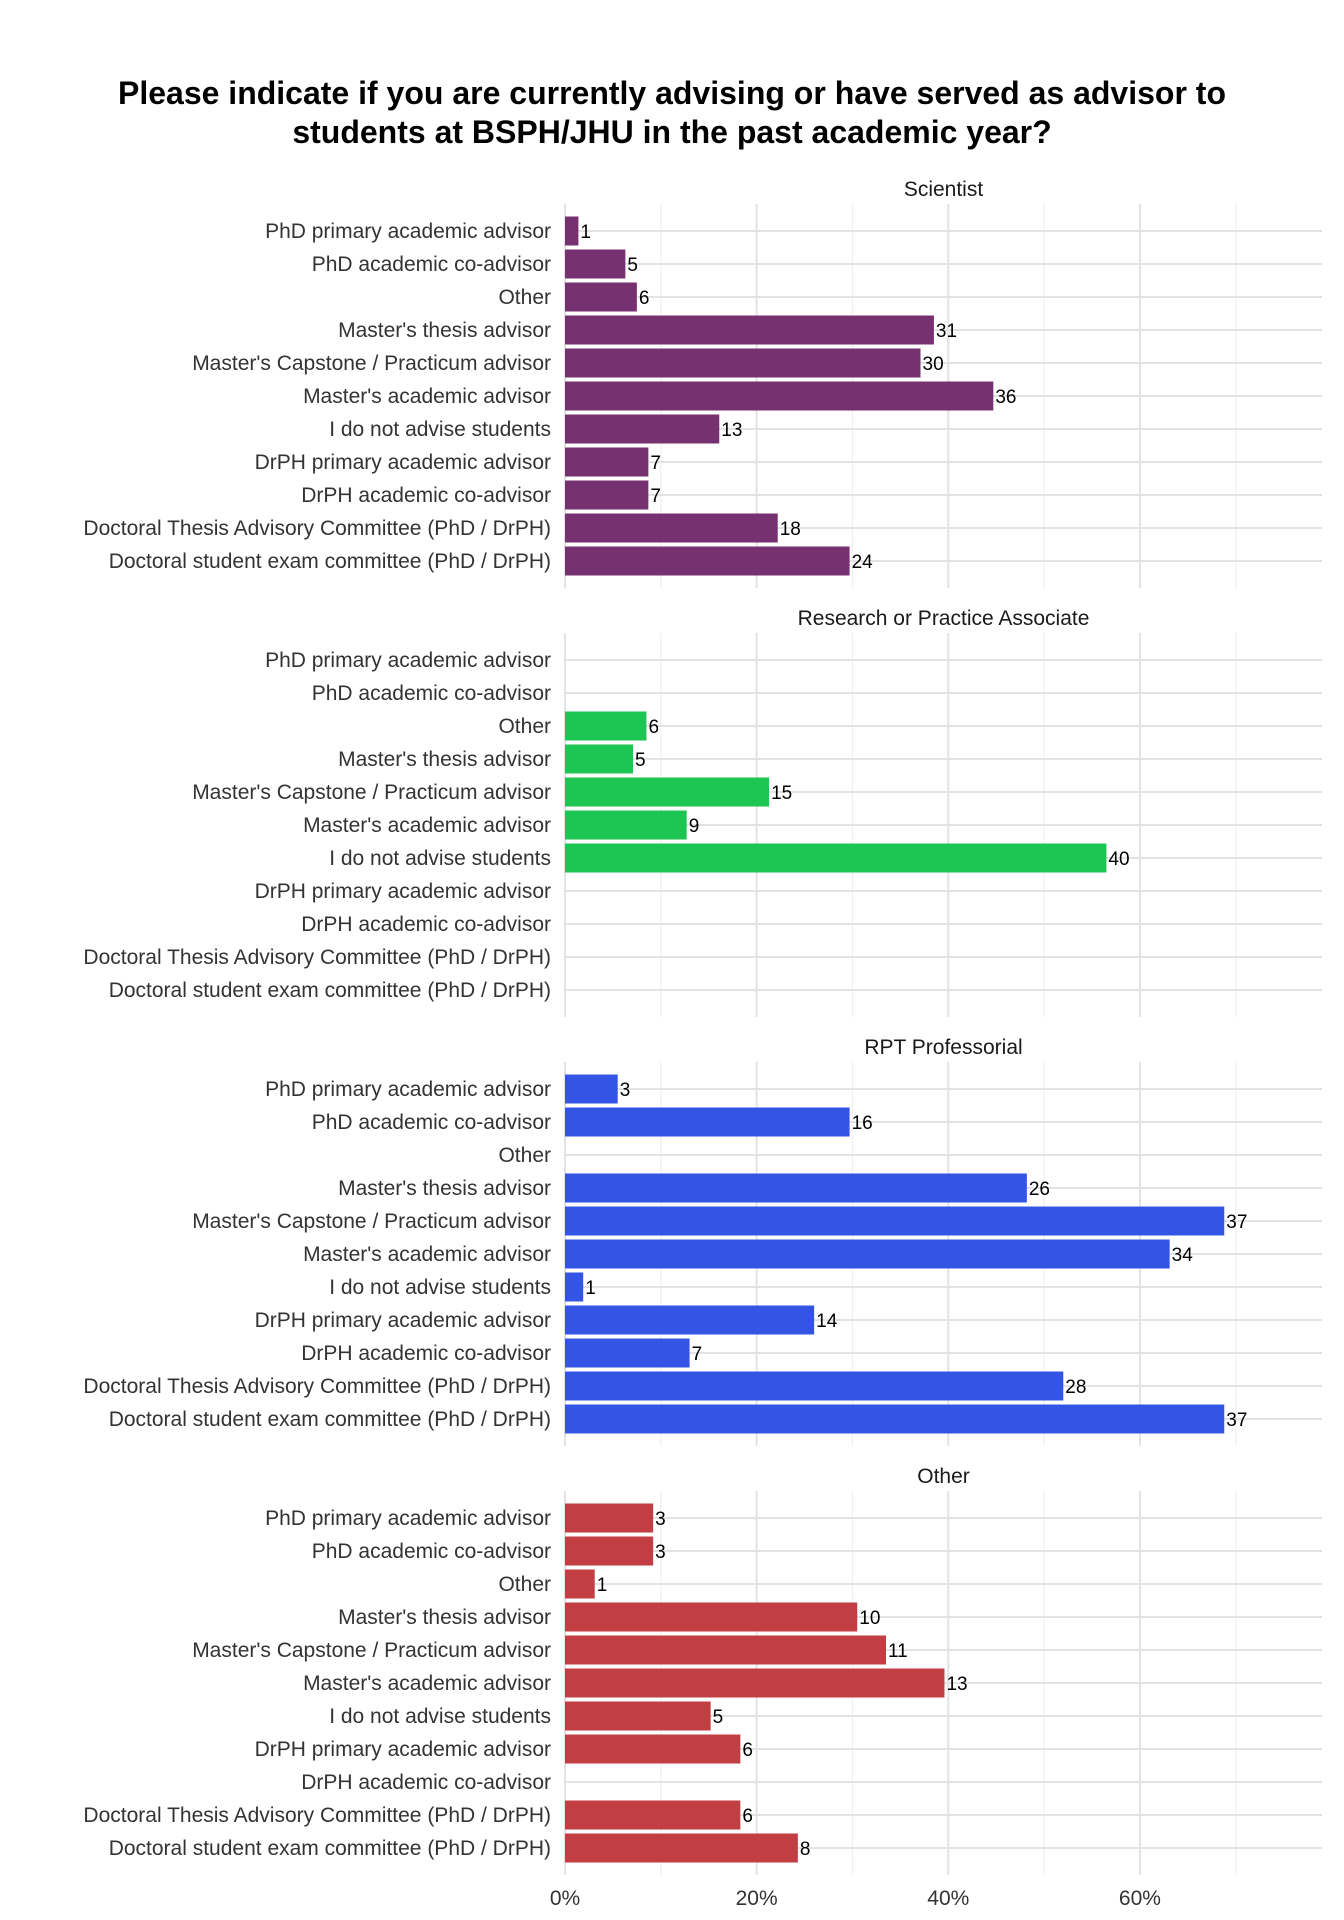  What do you see at coordinates (694, 826) in the screenshot?
I see `value-label: 9` at bounding box center [694, 826].